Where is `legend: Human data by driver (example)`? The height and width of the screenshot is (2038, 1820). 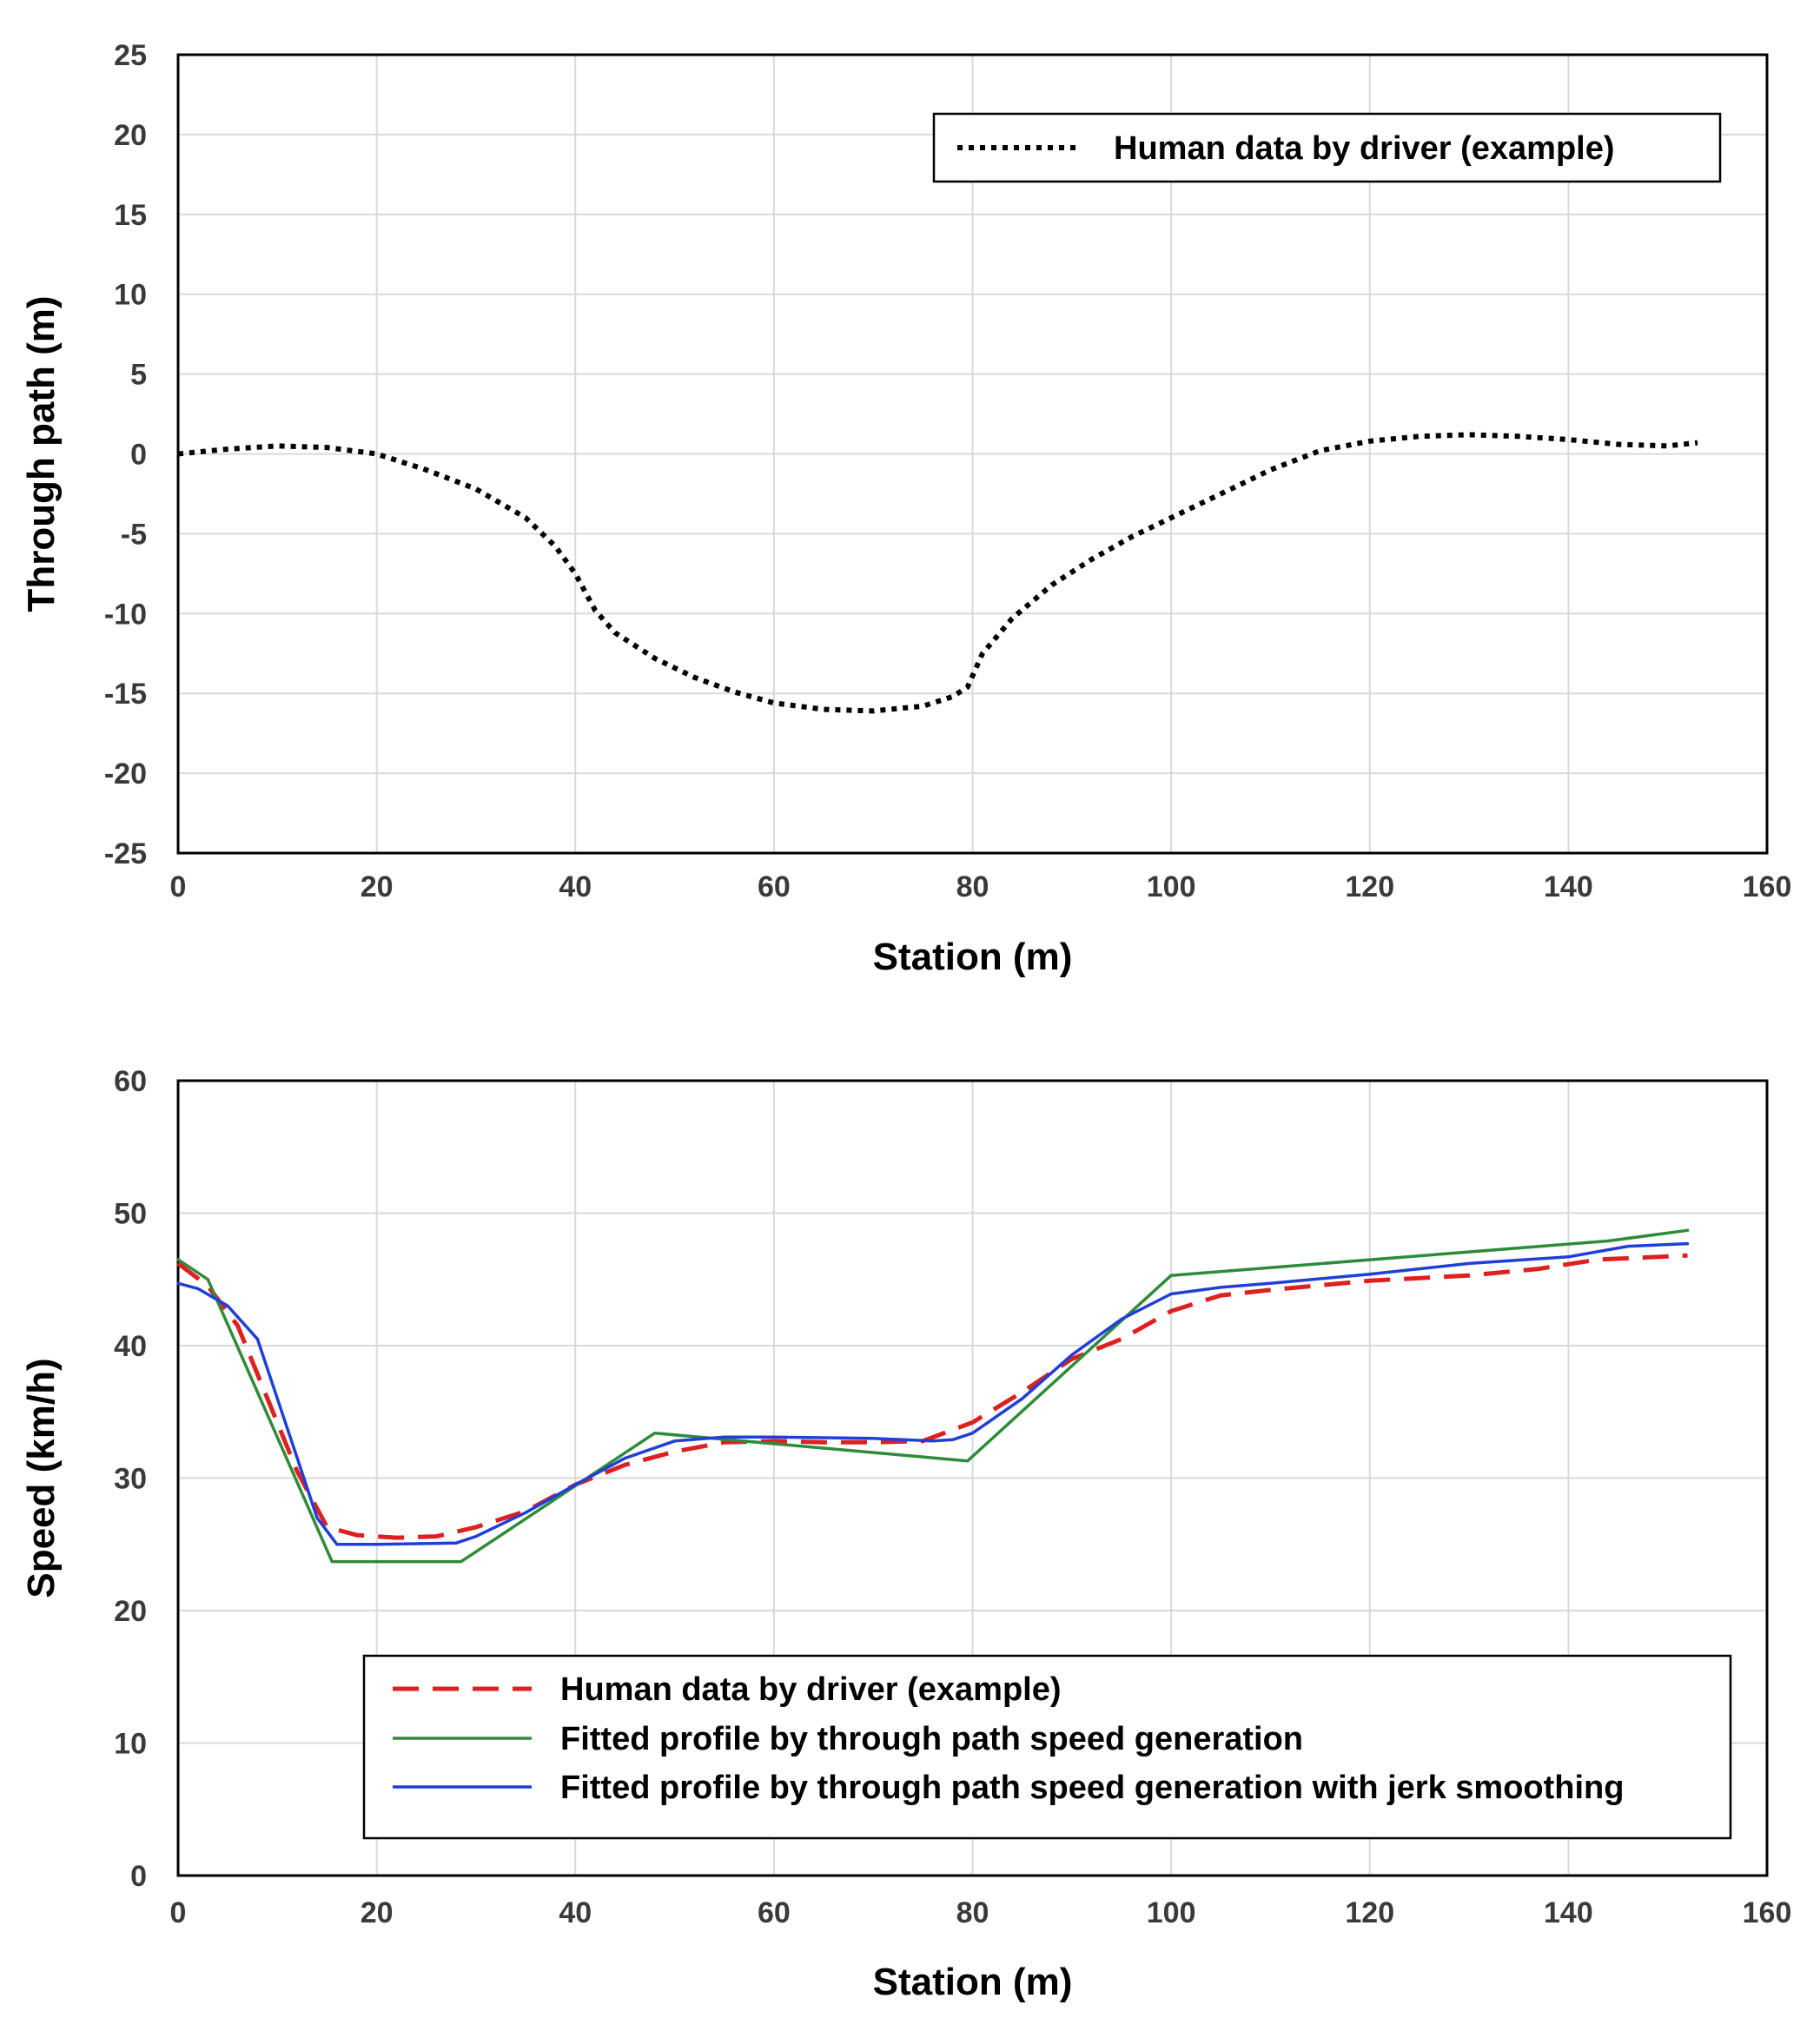
legend: Human data by driver (example) is located at coordinates (1327, 147).